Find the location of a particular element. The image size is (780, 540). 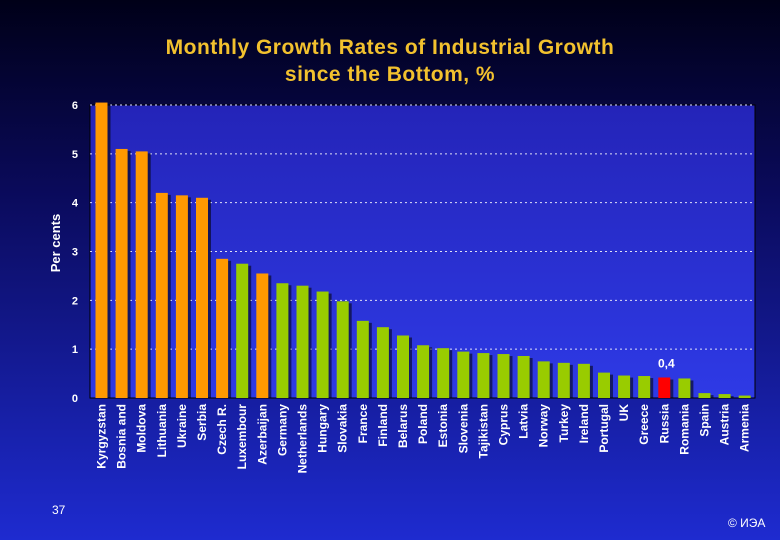

x-tick-label-poland: Poland is located at coordinates (423, 424).